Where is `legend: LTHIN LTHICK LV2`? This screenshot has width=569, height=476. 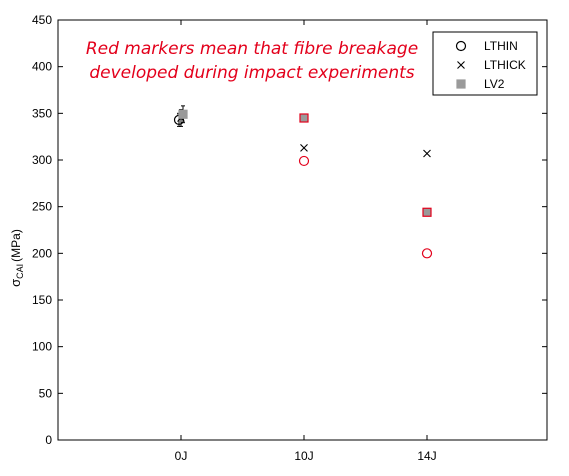 legend: LTHIN LTHICK LV2 is located at coordinates (485, 63).